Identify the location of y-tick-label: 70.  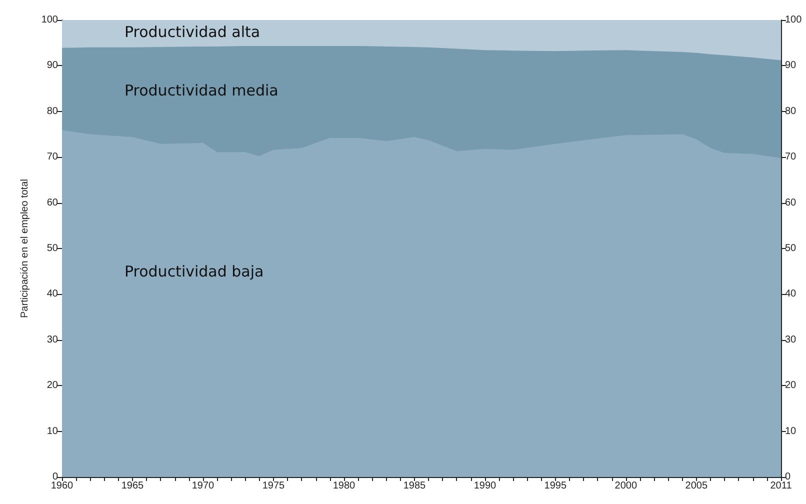
(52, 157).